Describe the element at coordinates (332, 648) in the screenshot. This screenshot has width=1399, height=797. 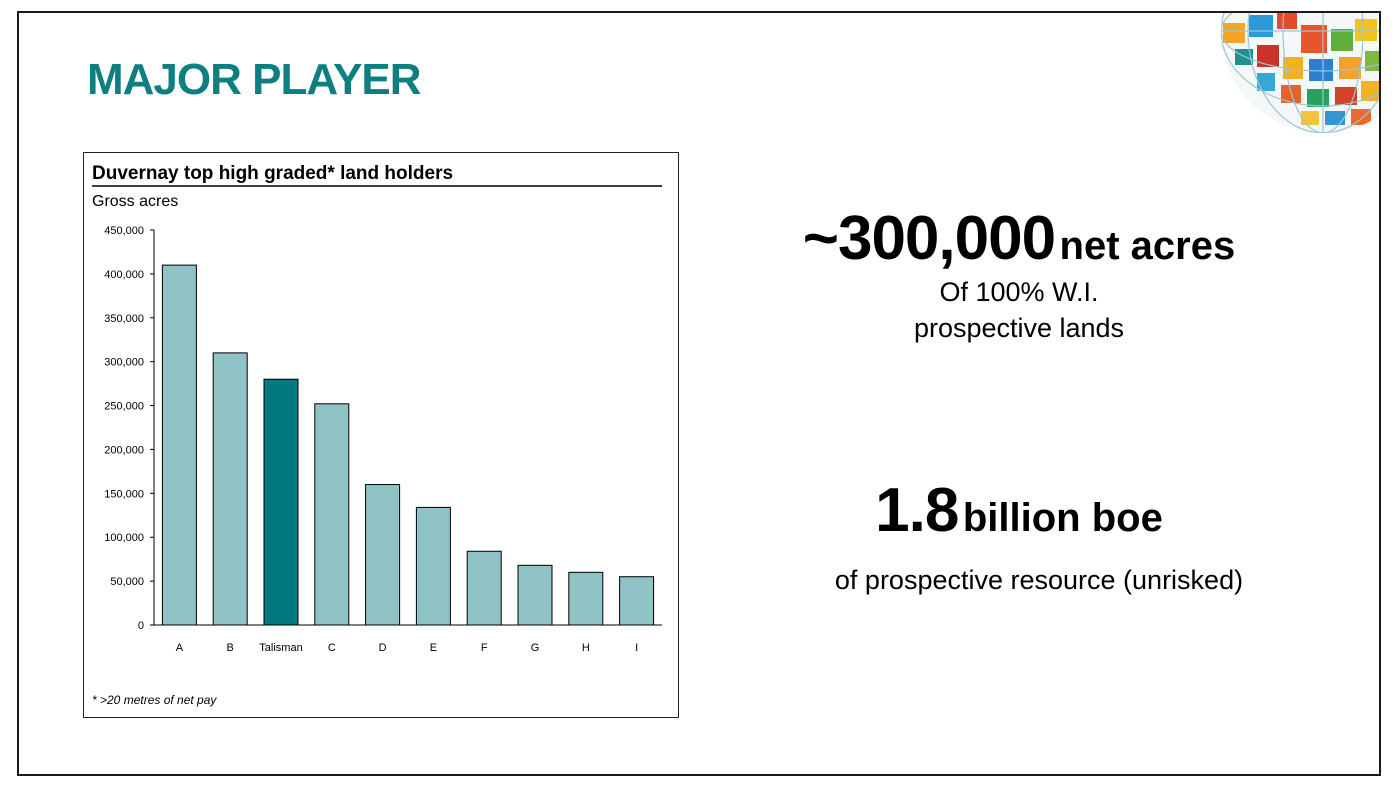
I see `x-tick-label: C` at that location.